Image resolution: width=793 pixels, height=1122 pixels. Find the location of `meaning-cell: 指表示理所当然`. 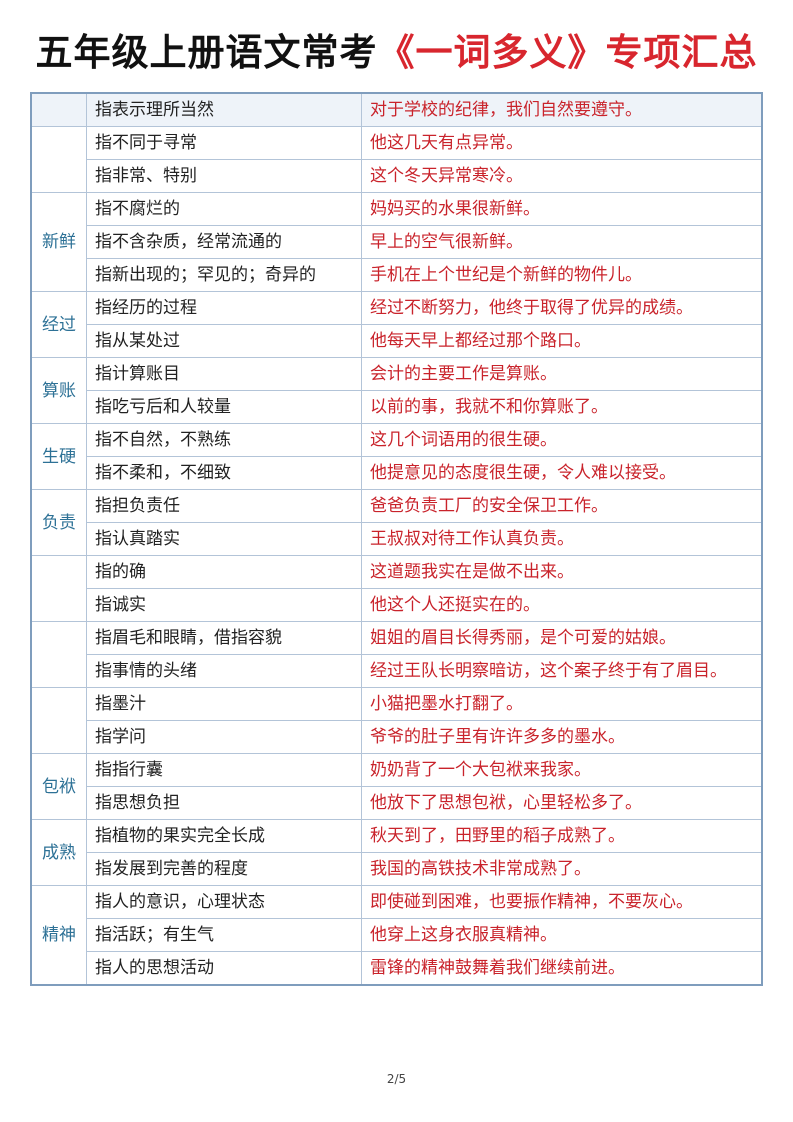

meaning-cell: 指表示理所当然 is located at coordinates (224, 109).